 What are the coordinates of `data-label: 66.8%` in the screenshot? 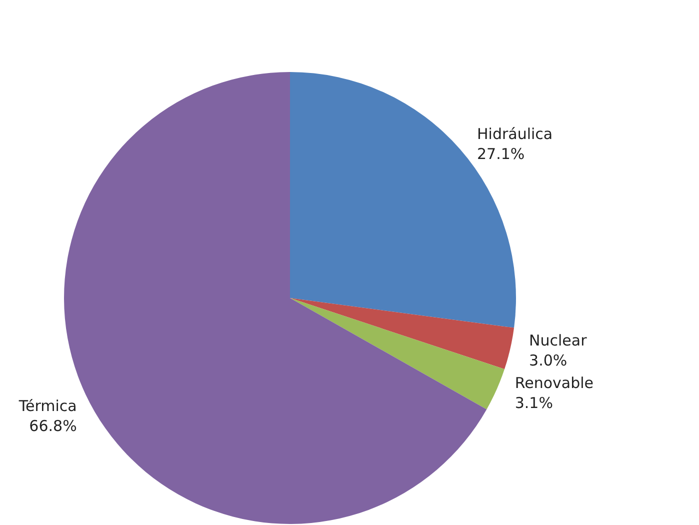 It's located at (53, 425).